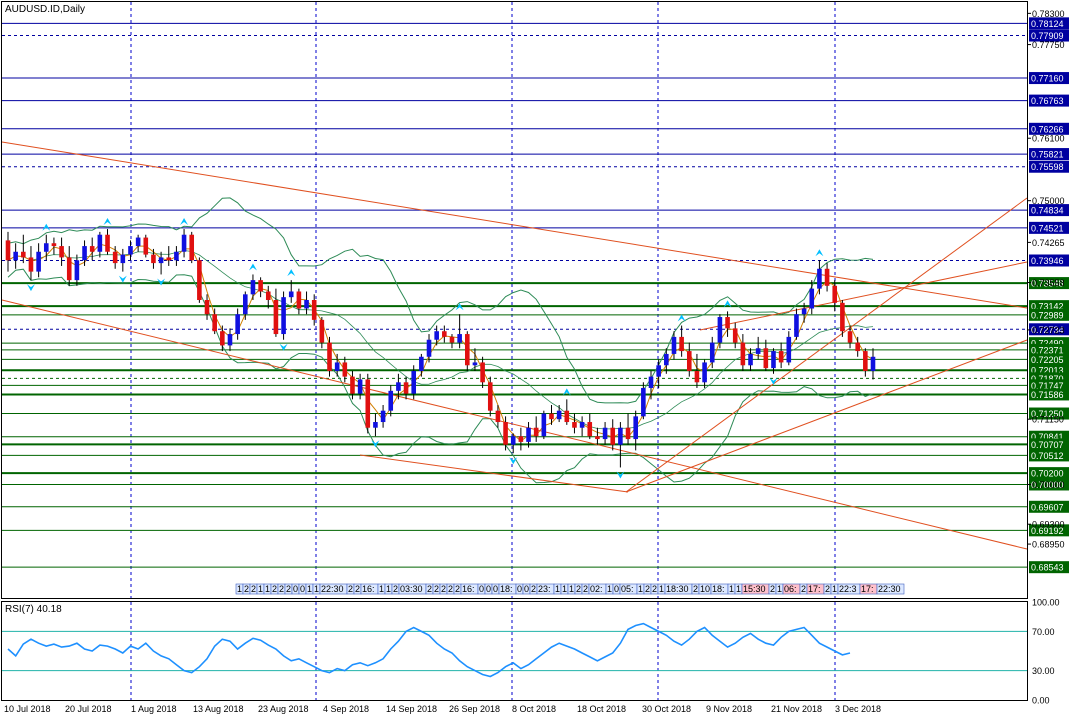 The image size is (1080, 725). What do you see at coordinates (1048, 14) in the screenshot?
I see `y-tick-label: 0.78300` at bounding box center [1048, 14].